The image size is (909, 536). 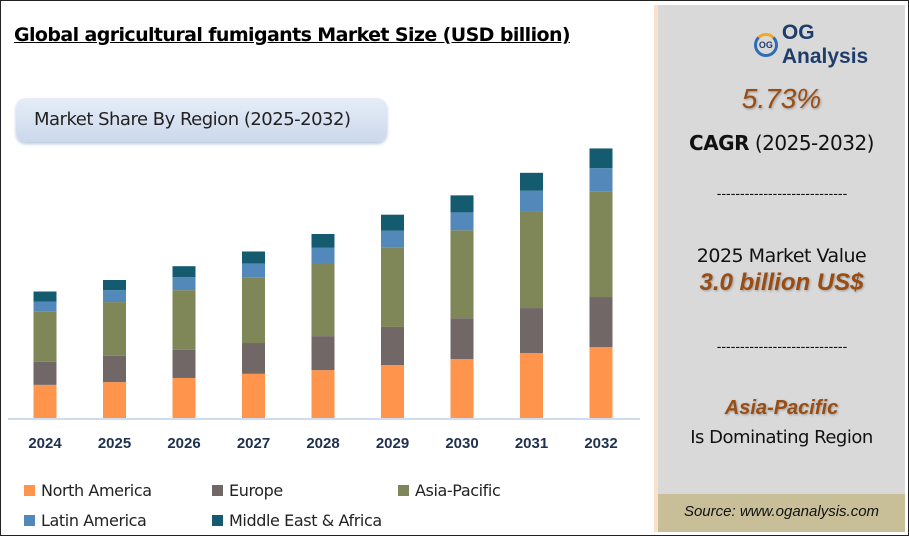 What do you see at coordinates (114, 329) in the screenshot?
I see `bar-segment-asia-pacific-2025` at bounding box center [114, 329].